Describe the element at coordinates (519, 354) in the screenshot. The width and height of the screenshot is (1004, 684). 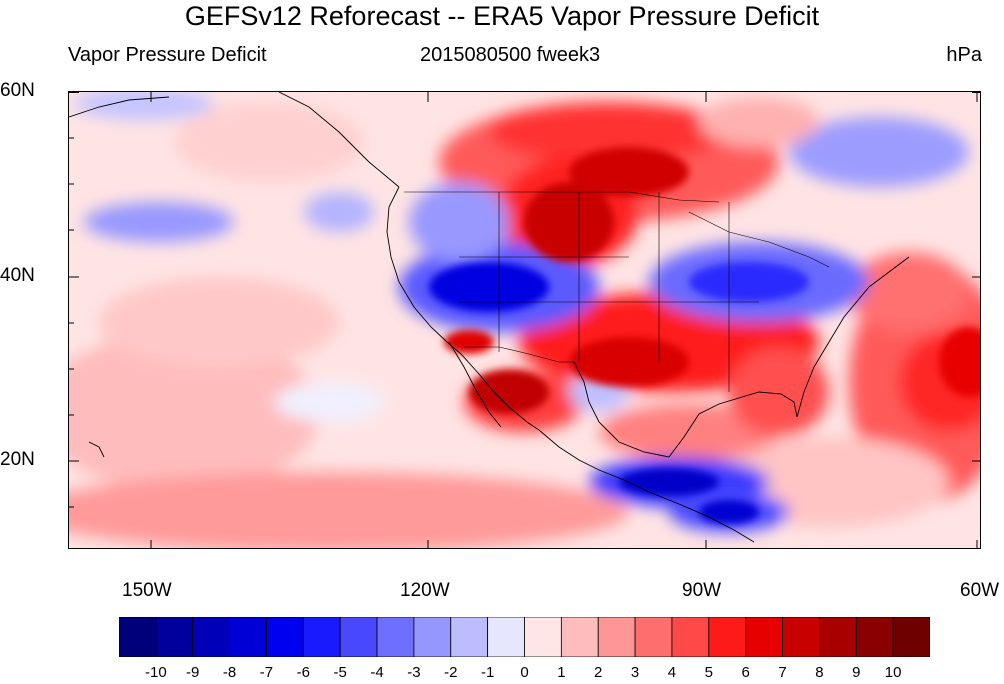
I see `mexico-border-line` at that location.